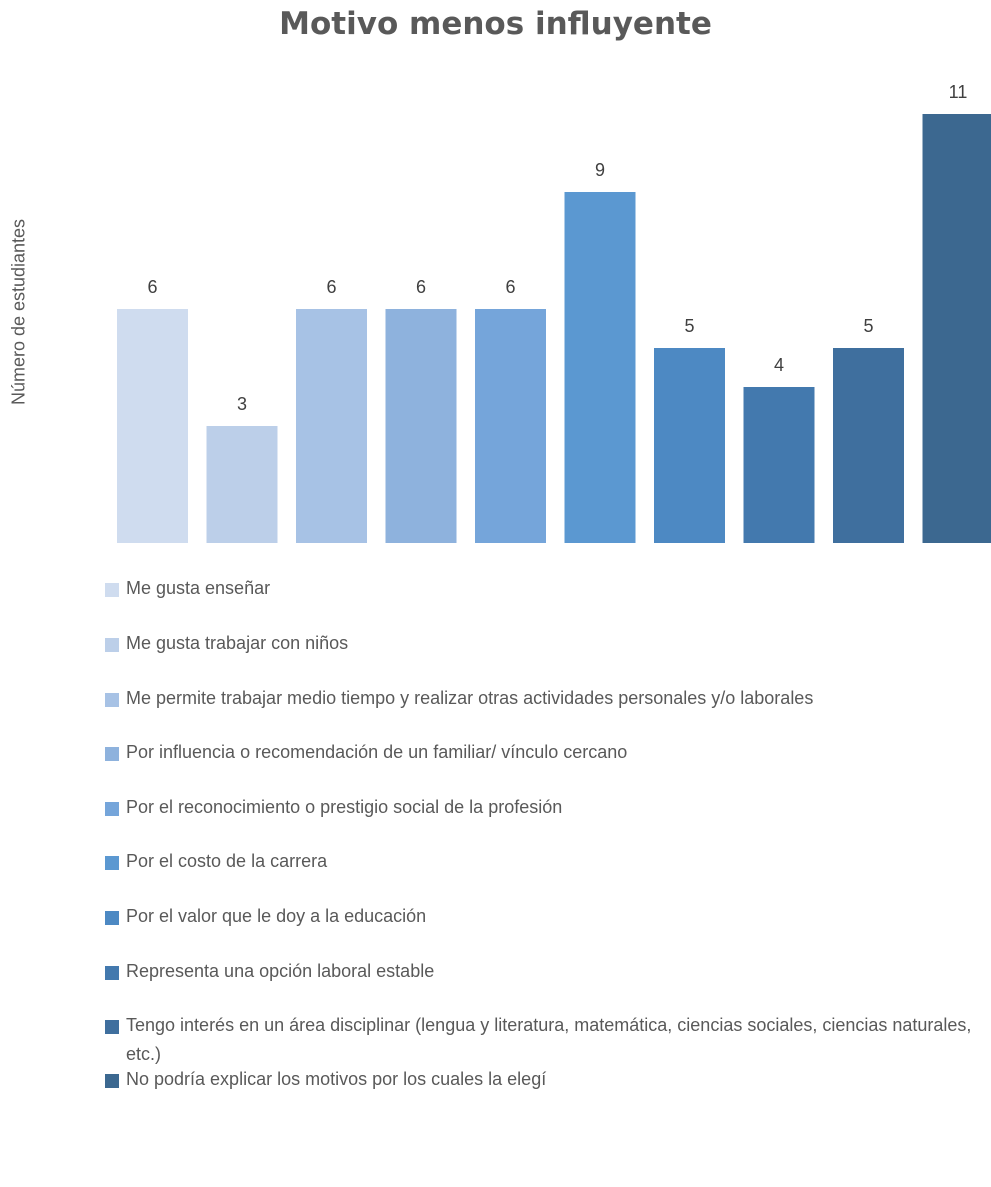 The width and height of the screenshot is (991, 1187). What do you see at coordinates (421, 287) in the screenshot?
I see `data-label-4: 6` at bounding box center [421, 287].